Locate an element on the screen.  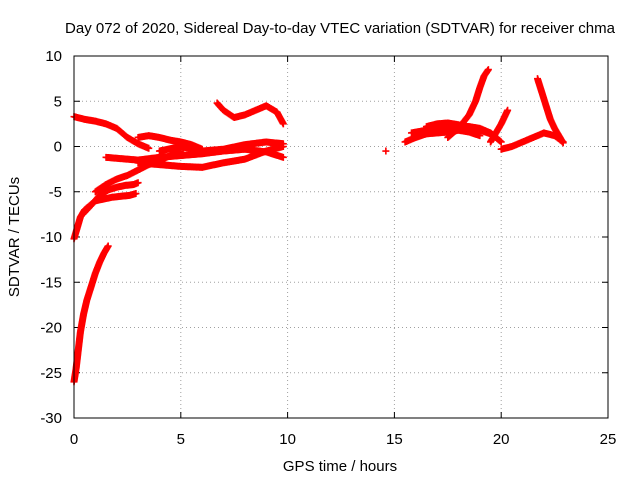
series-band-d is located at coordinates (221, 146).